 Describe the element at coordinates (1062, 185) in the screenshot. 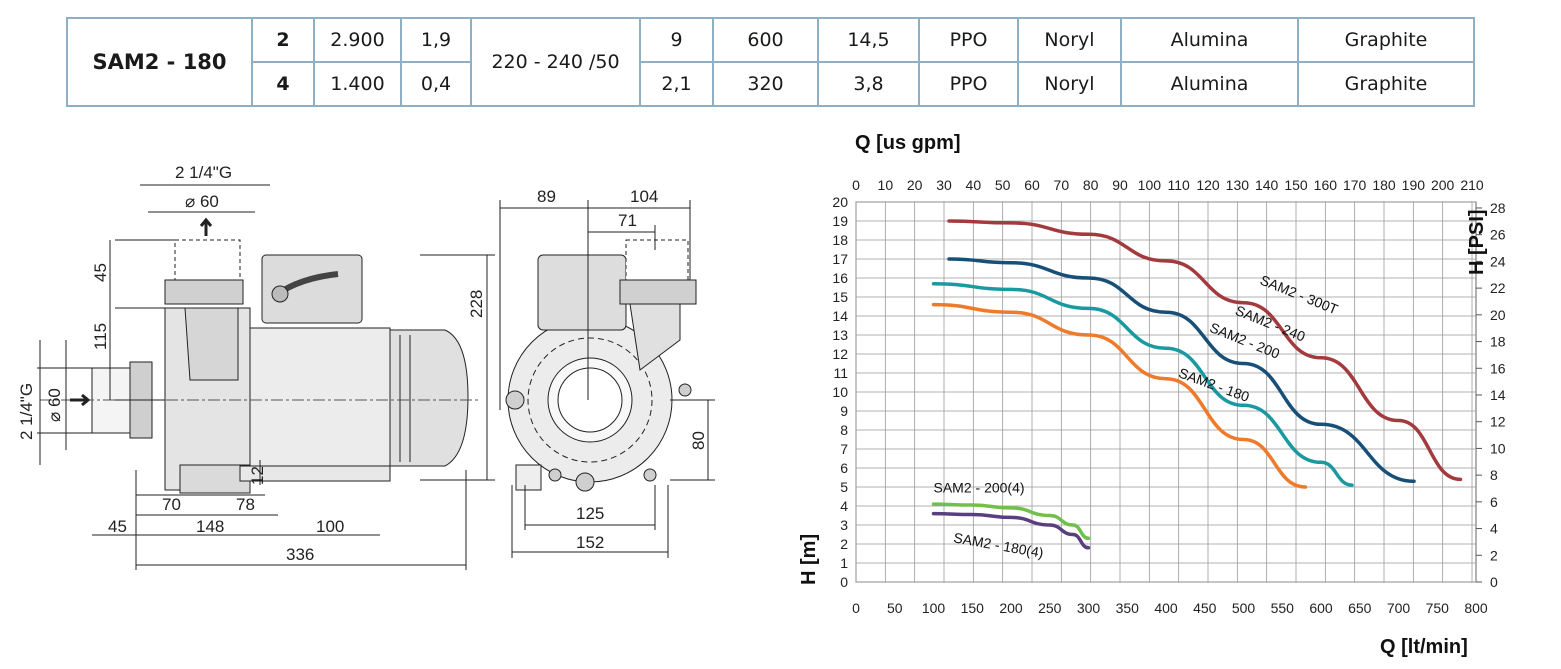

I see `gpm-tick-label: 70` at that location.